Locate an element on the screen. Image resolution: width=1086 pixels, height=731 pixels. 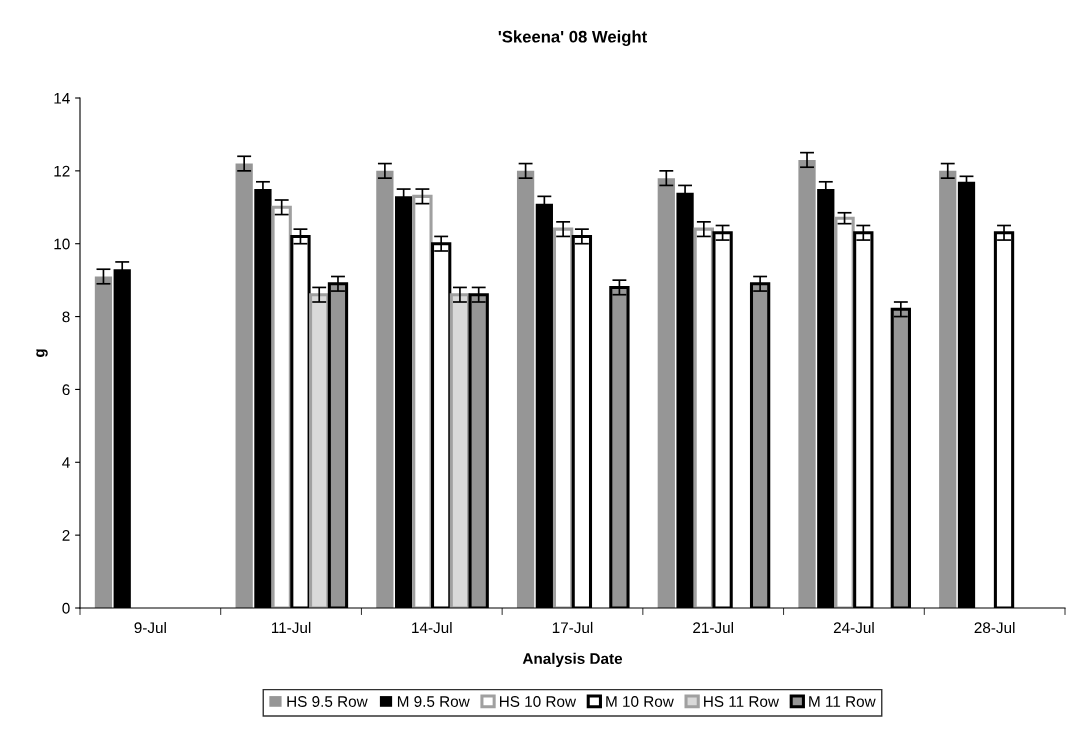
x-tick-label: 28-Jul is located at coordinates (994, 627).